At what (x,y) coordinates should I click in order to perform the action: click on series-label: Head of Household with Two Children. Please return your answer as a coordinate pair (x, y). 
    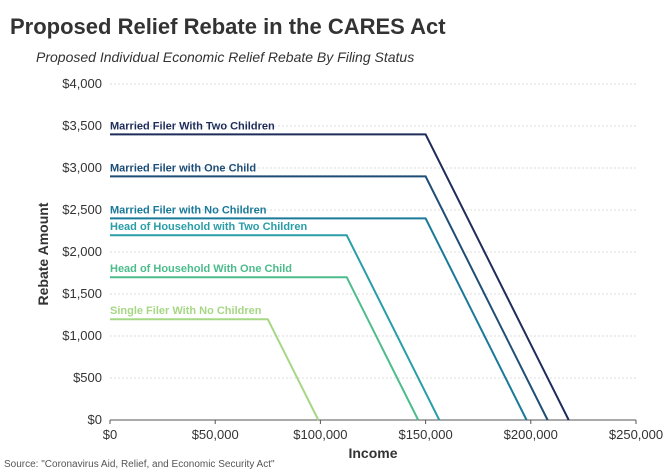
    Looking at the image, I should click on (208, 227).